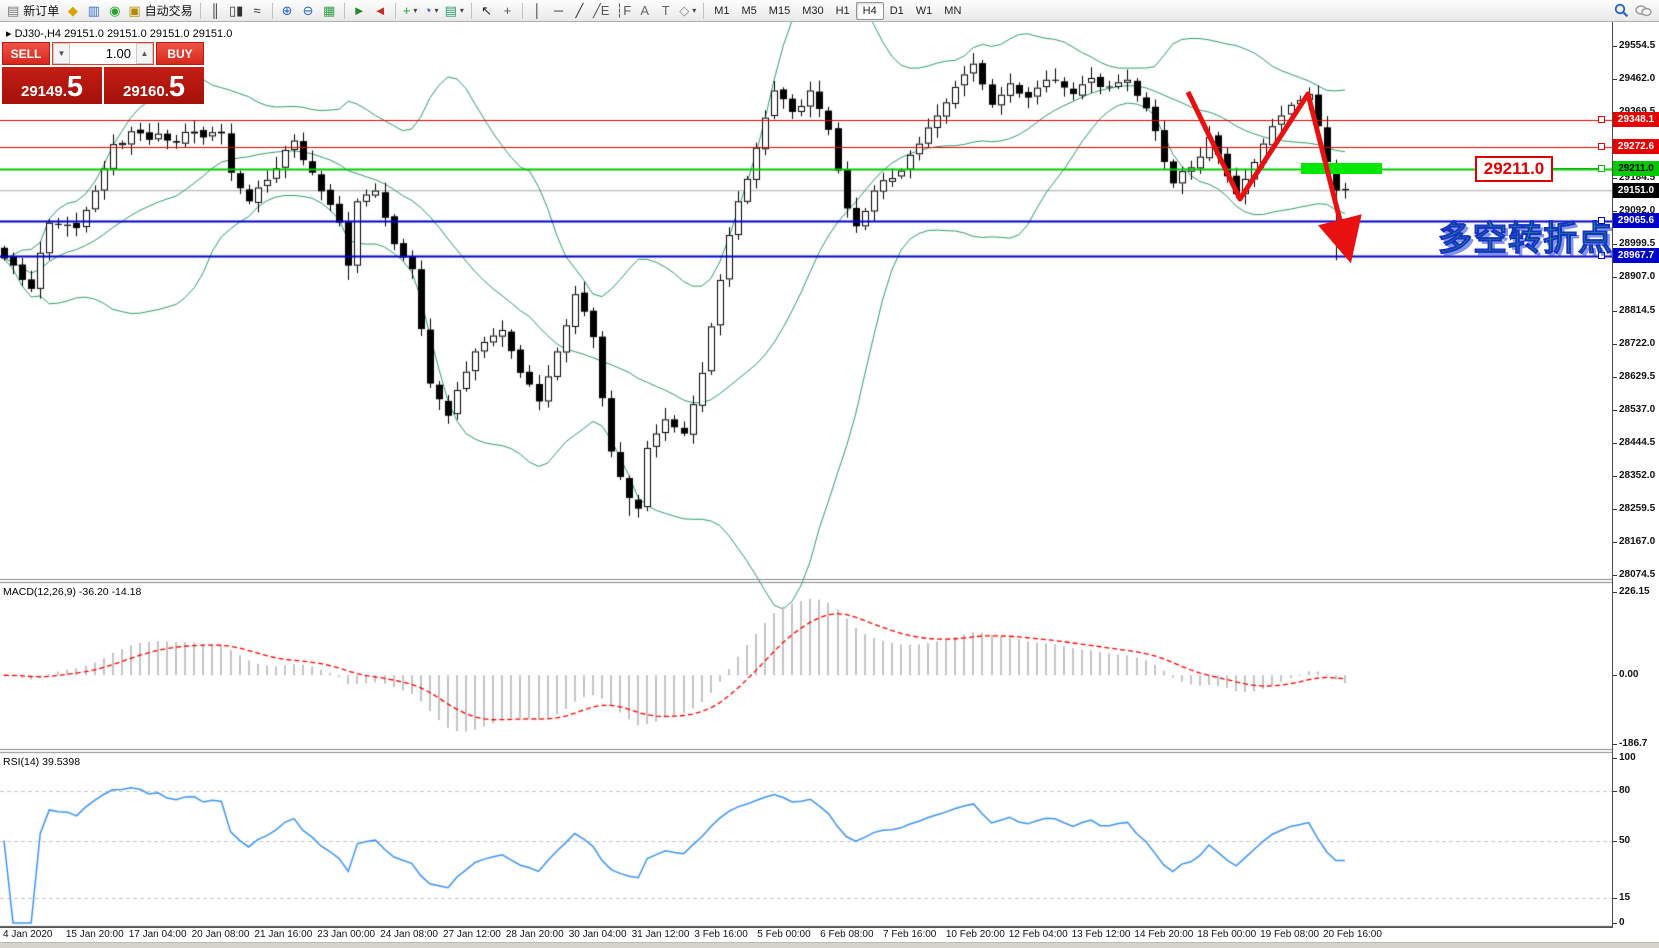 This screenshot has height=948, width=1659. Describe the element at coordinates (847, 934) in the screenshot. I see `time-tick-label: 6 Feb 08:00` at that location.